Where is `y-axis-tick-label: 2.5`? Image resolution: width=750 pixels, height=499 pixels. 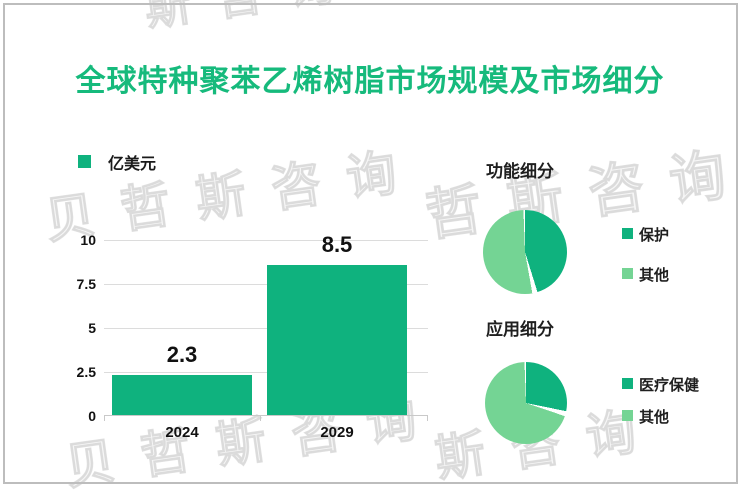 y-axis-tick-label: 2.5 is located at coordinates (86, 372).